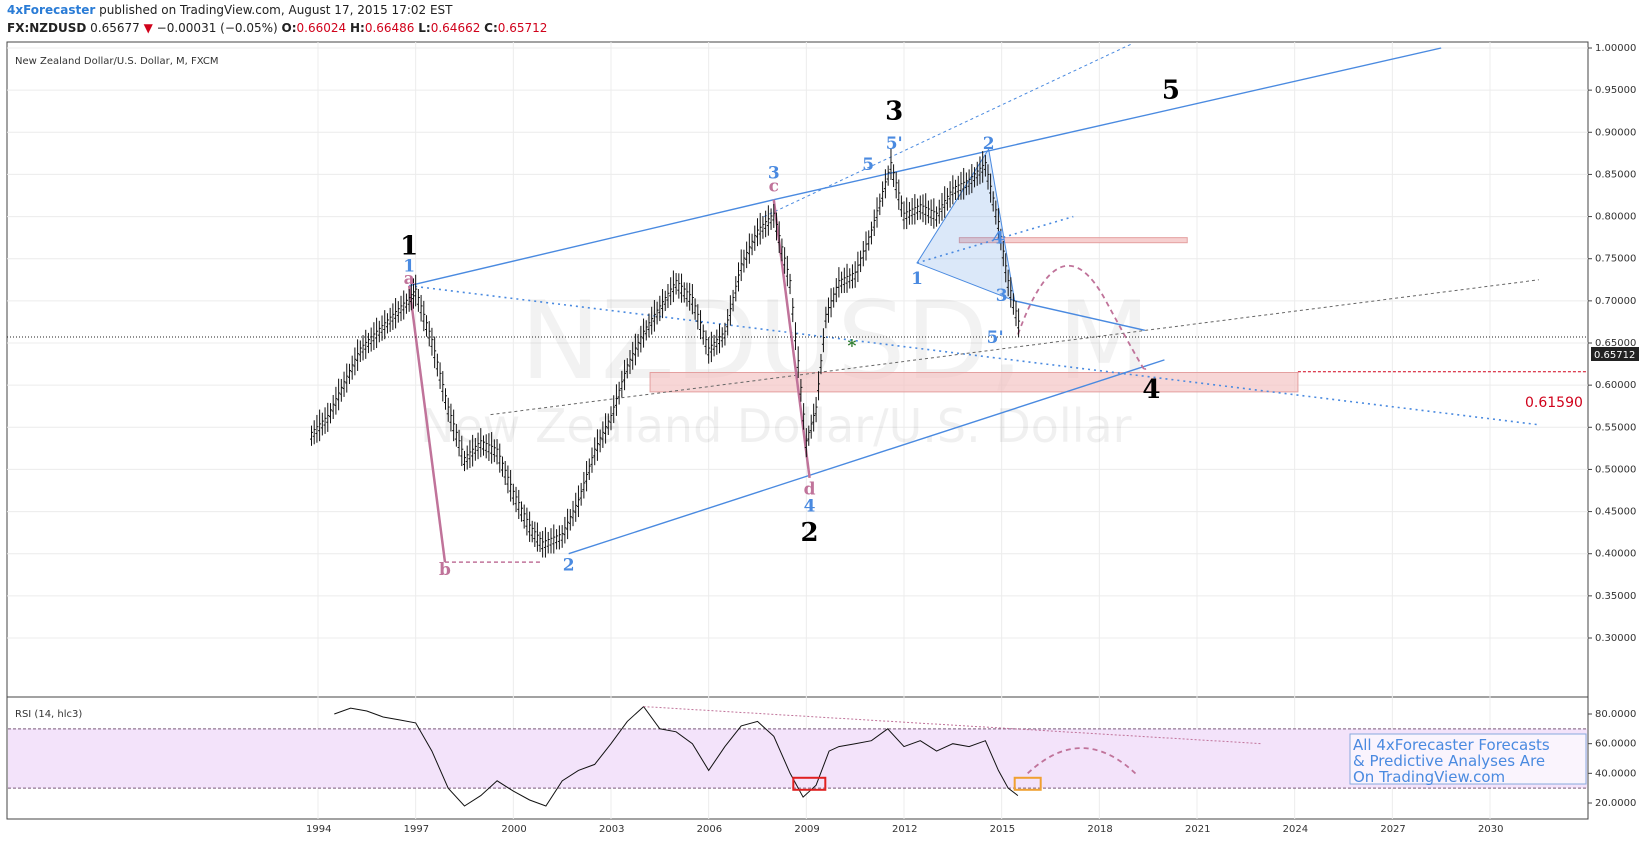 Image resolution: width=1649 pixels, height=849 pixels. What do you see at coordinates (1554, 403) in the screenshot?
I see `target-price-label: 0.61590` at bounding box center [1554, 403].